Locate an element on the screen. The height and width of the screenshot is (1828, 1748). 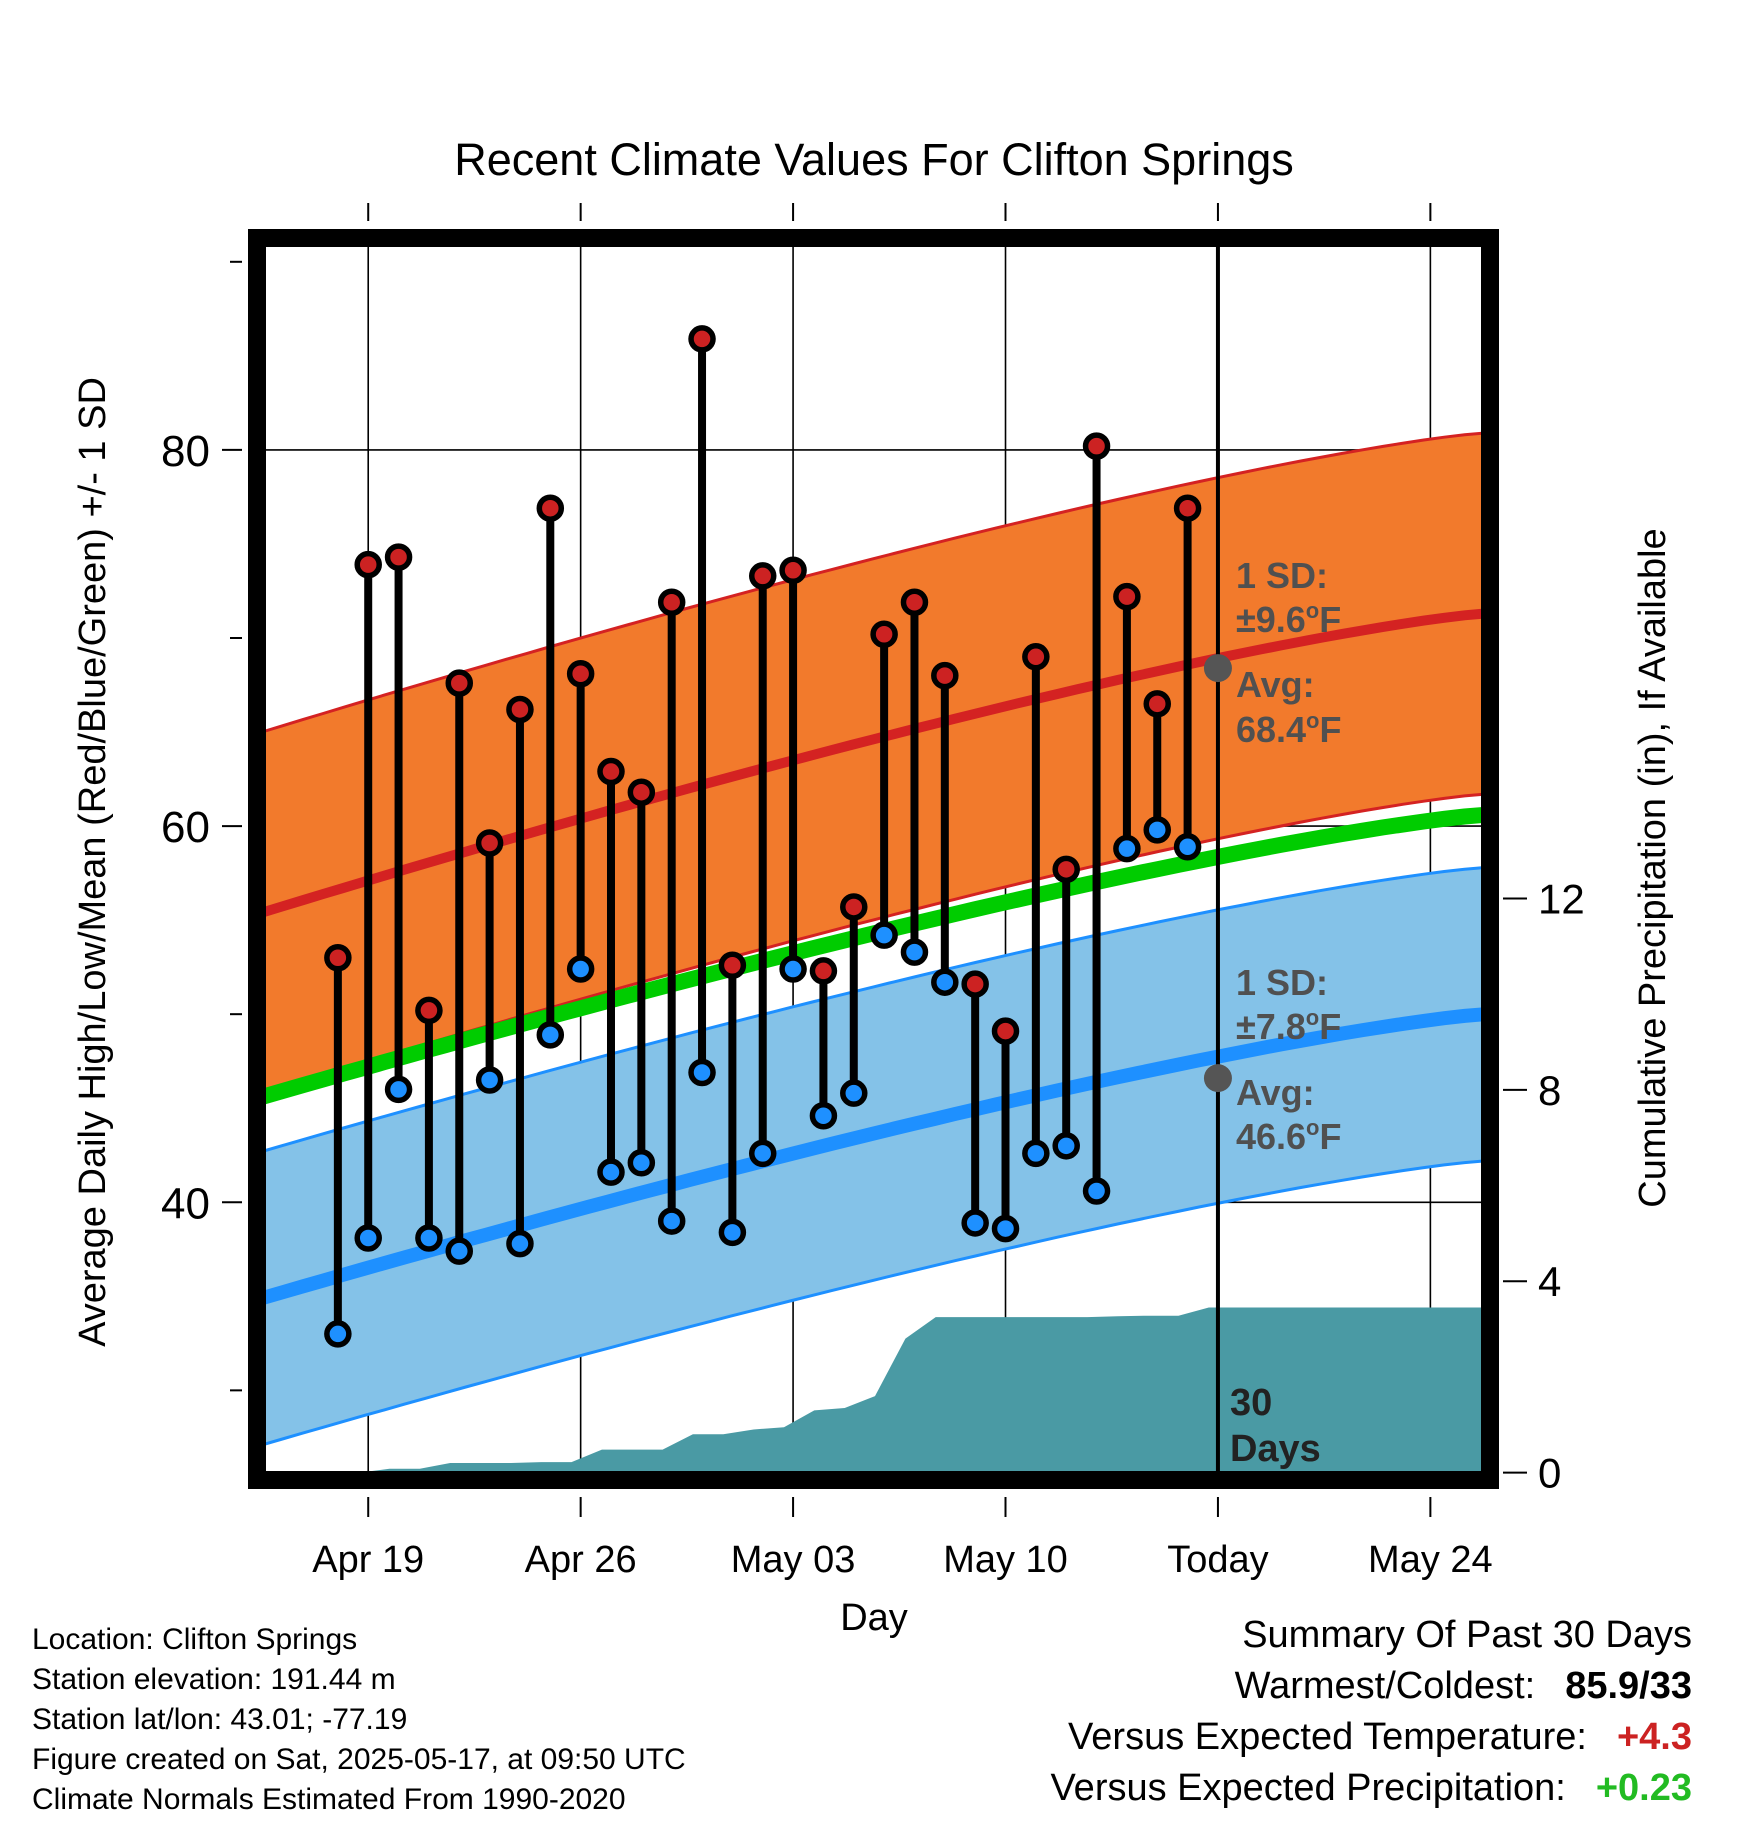
summary-heading: Summary Of Past 30 Days is located at coordinates (1467, 1635).